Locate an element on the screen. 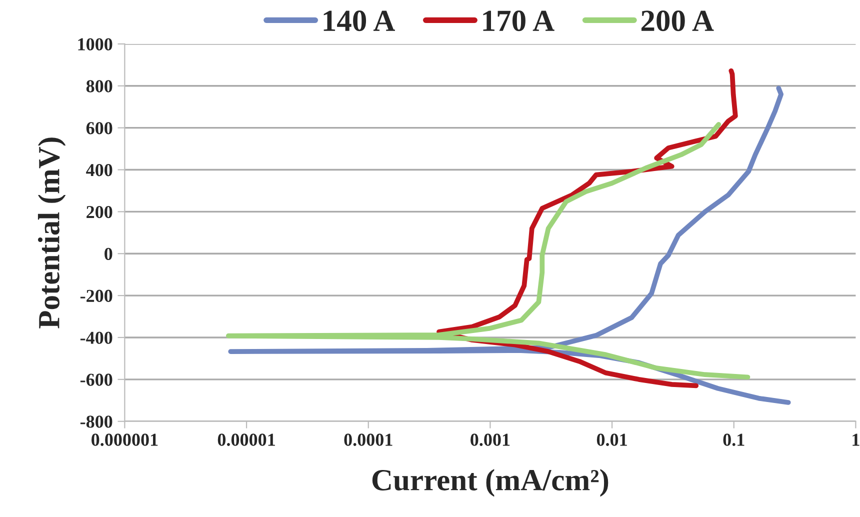 The height and width of the screenshot is (517, 860). y-tick-label: -400 is located at coordinates (96, 338).